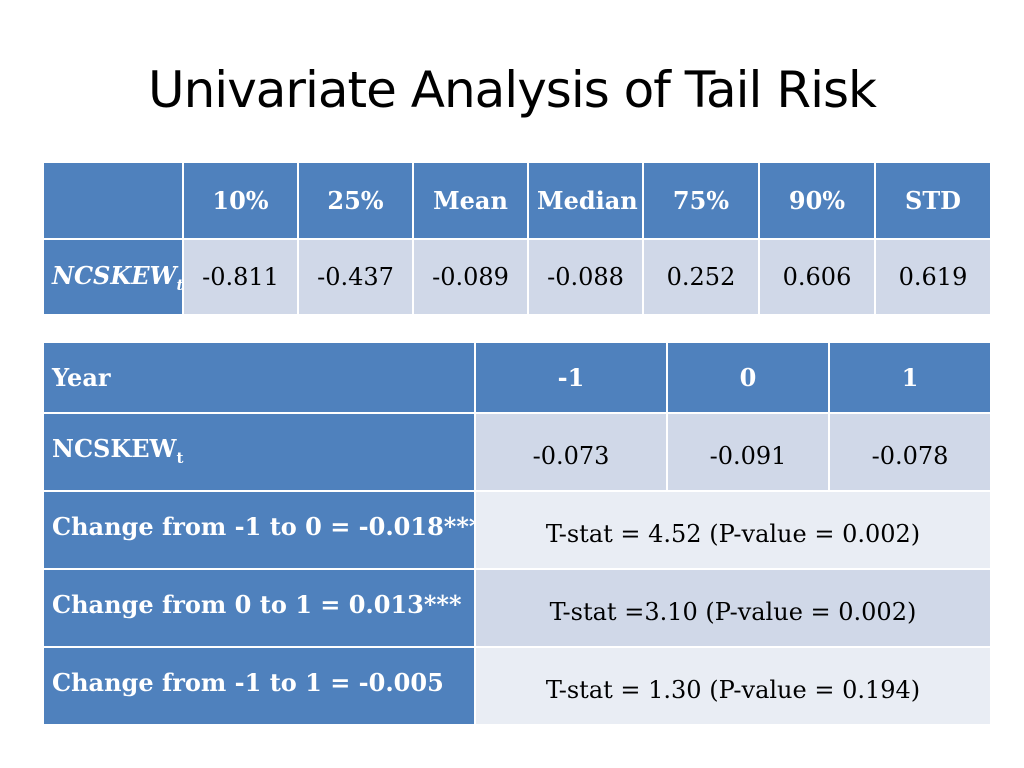 The height and width of the screenshot is (768, 1024). Describe the element at coordinates (571, 377) in the screenshot. I see `year-header-cell: -1` at that location.